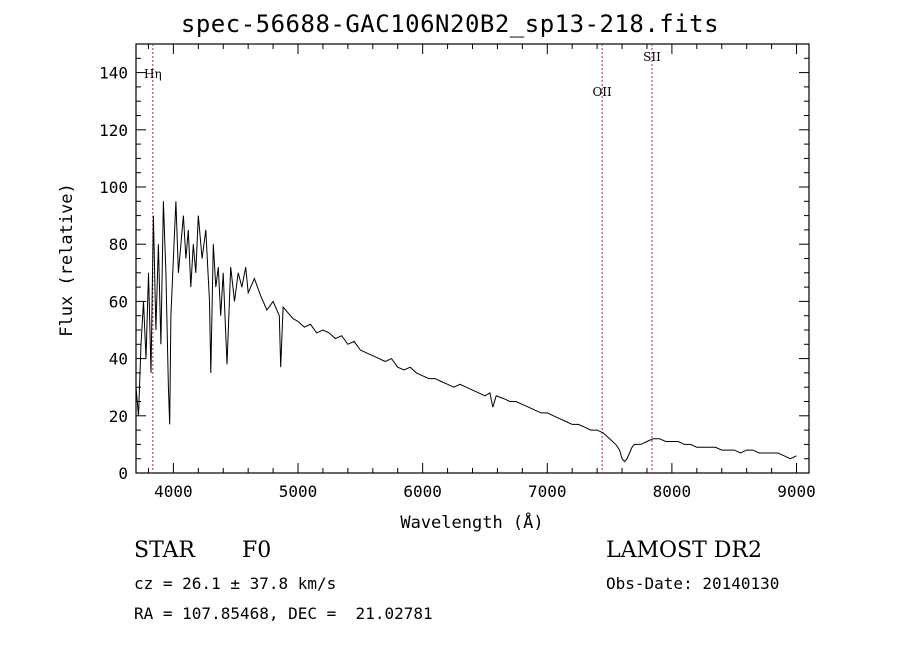 The width and height of the screenshot is (900, 649). What do you see at coordinates (123, 473) in the screenshot?
I see `y-tick-label: 0` at bounding box center [123, 473].